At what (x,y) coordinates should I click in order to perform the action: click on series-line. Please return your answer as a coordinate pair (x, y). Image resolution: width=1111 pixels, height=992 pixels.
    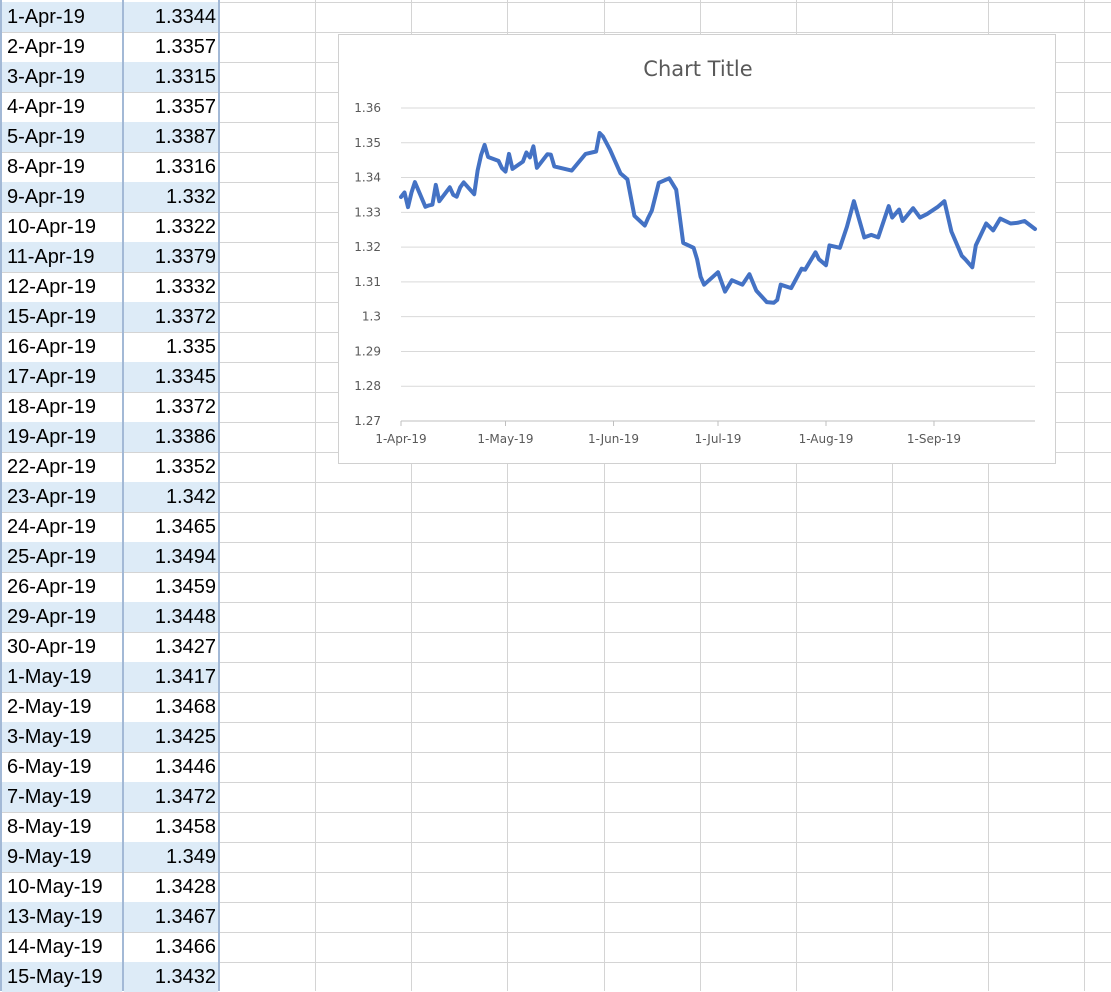
    Looking at the image, I should click on (718, 218).